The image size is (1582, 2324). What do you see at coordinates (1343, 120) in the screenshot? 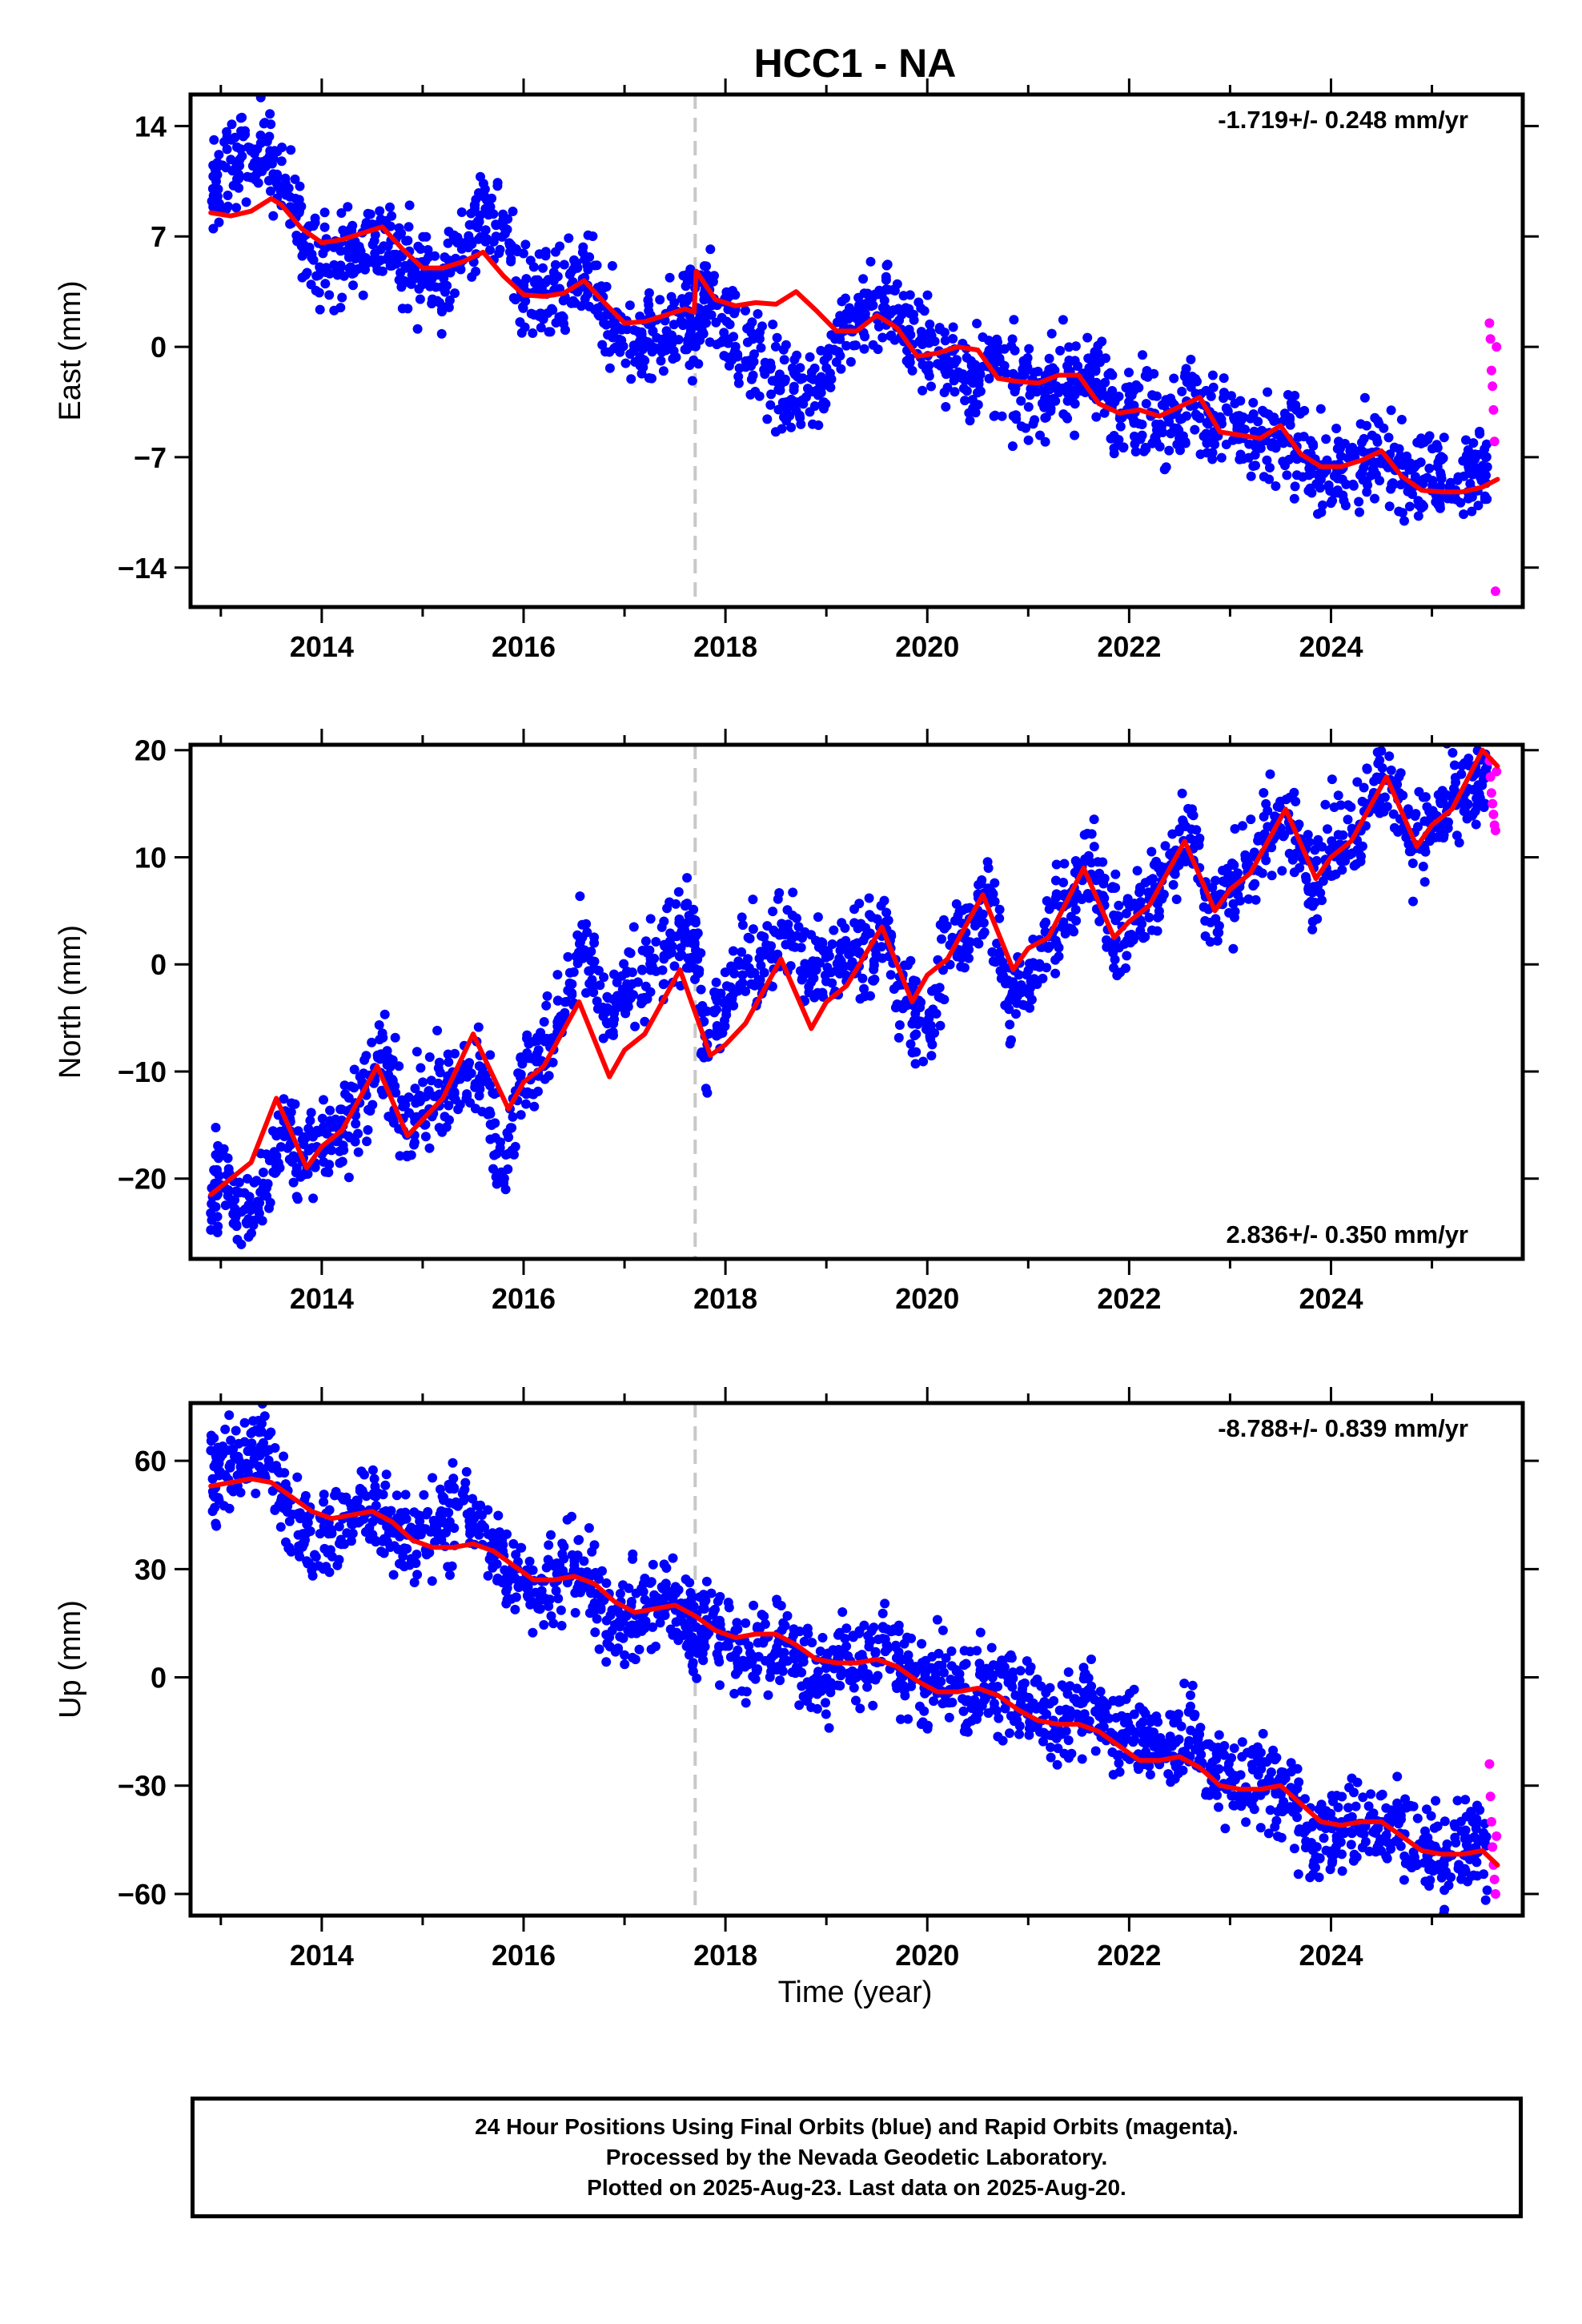
I see `east-rate-label: -1.719+/- 0.248 mm/yr` at bounding box center [1343, 120].